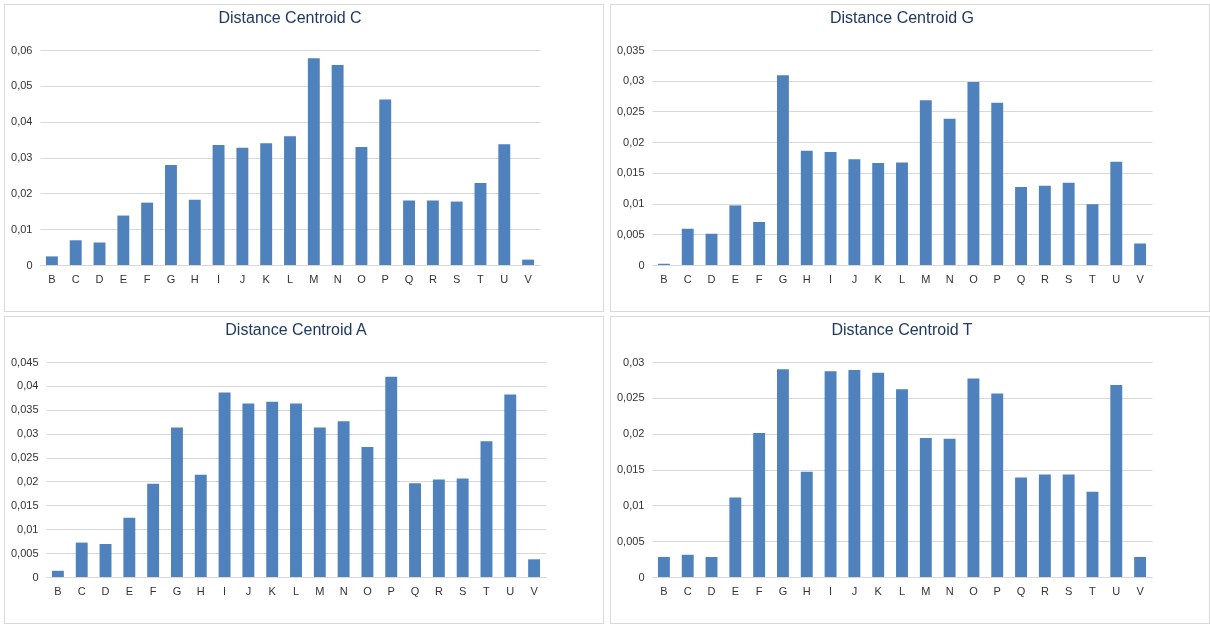  Describe the element at coordinates (296, 329) in the screenshot. I see `chart-title: Distance Centroid A` at that location.